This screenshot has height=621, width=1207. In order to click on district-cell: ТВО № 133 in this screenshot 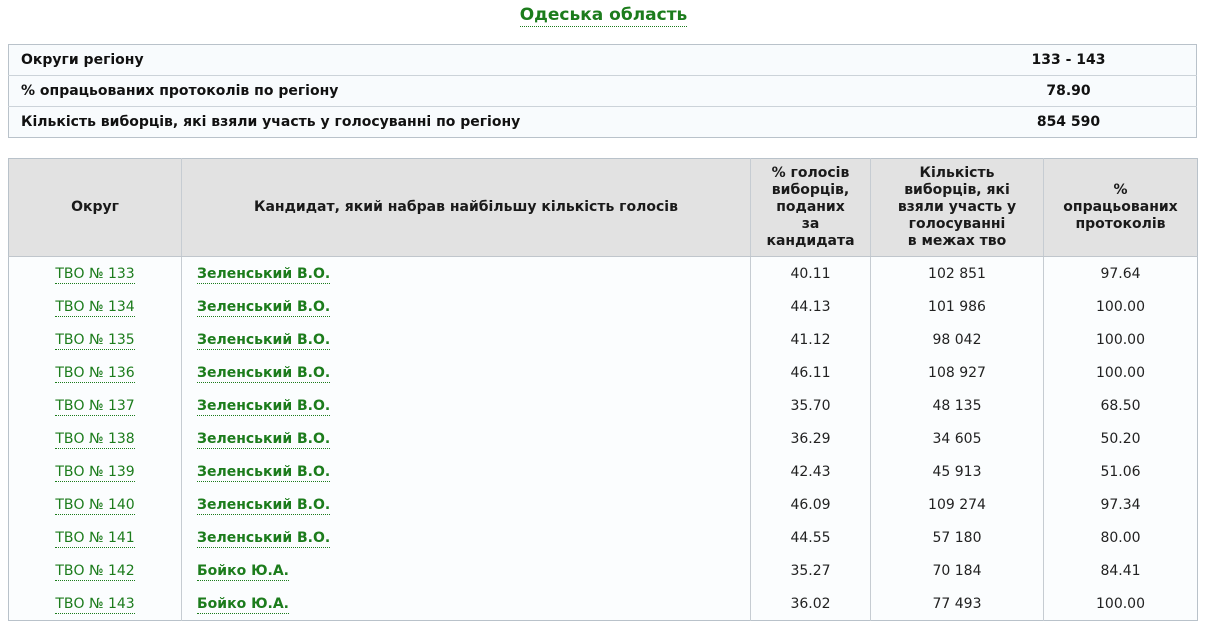, I will do `click(95, 274)`.